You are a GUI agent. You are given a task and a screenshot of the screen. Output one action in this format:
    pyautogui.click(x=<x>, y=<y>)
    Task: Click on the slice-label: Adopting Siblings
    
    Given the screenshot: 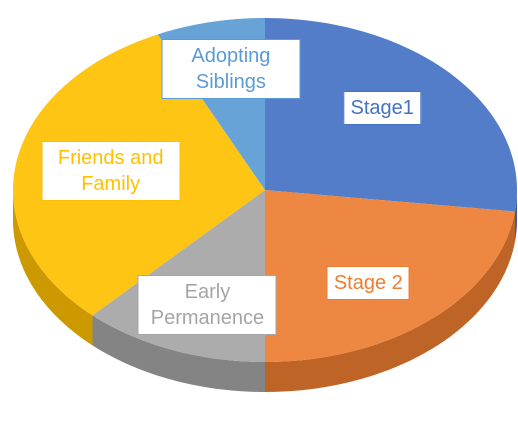 What is the action you would take?
    pyautogui.click(x=231, y=69)
    